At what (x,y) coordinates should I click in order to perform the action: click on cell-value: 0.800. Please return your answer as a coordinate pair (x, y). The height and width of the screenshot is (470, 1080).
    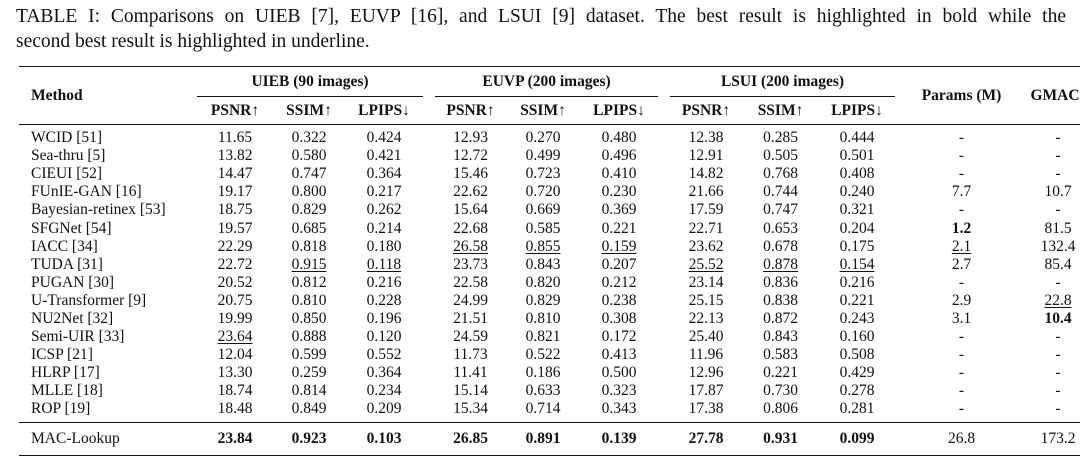
    Looking at the image, I should click on (309, 192).